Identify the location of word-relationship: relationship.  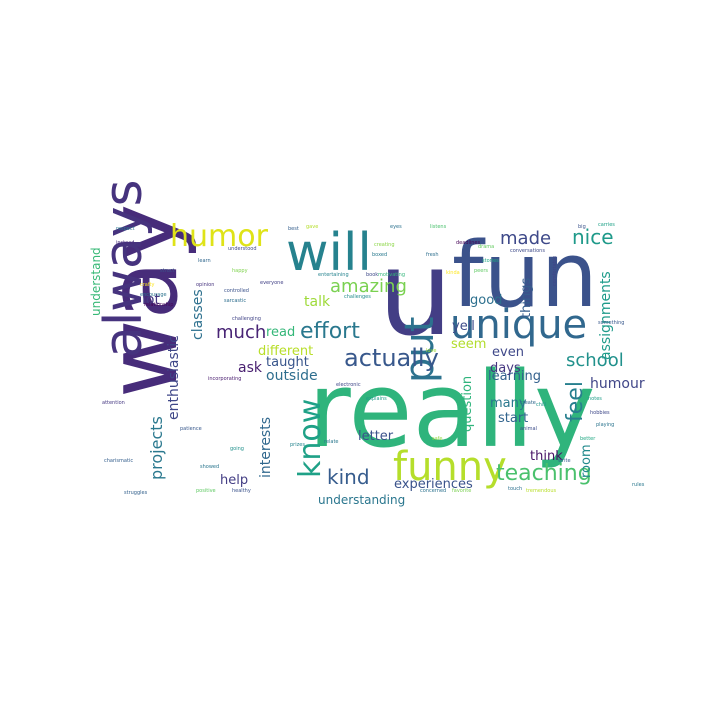
(158, 305).